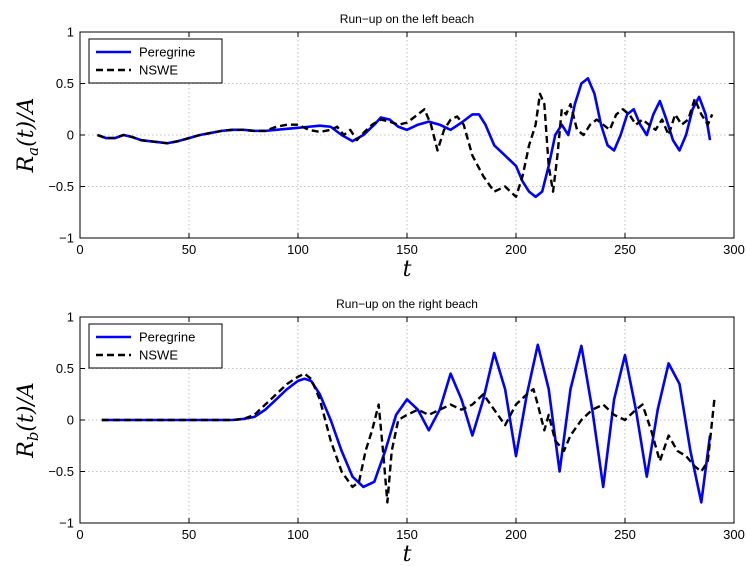  Describe the element at coordinates (407, 19) in the screenshot. I see `chart-title: Run−up on the left beach` at that location.